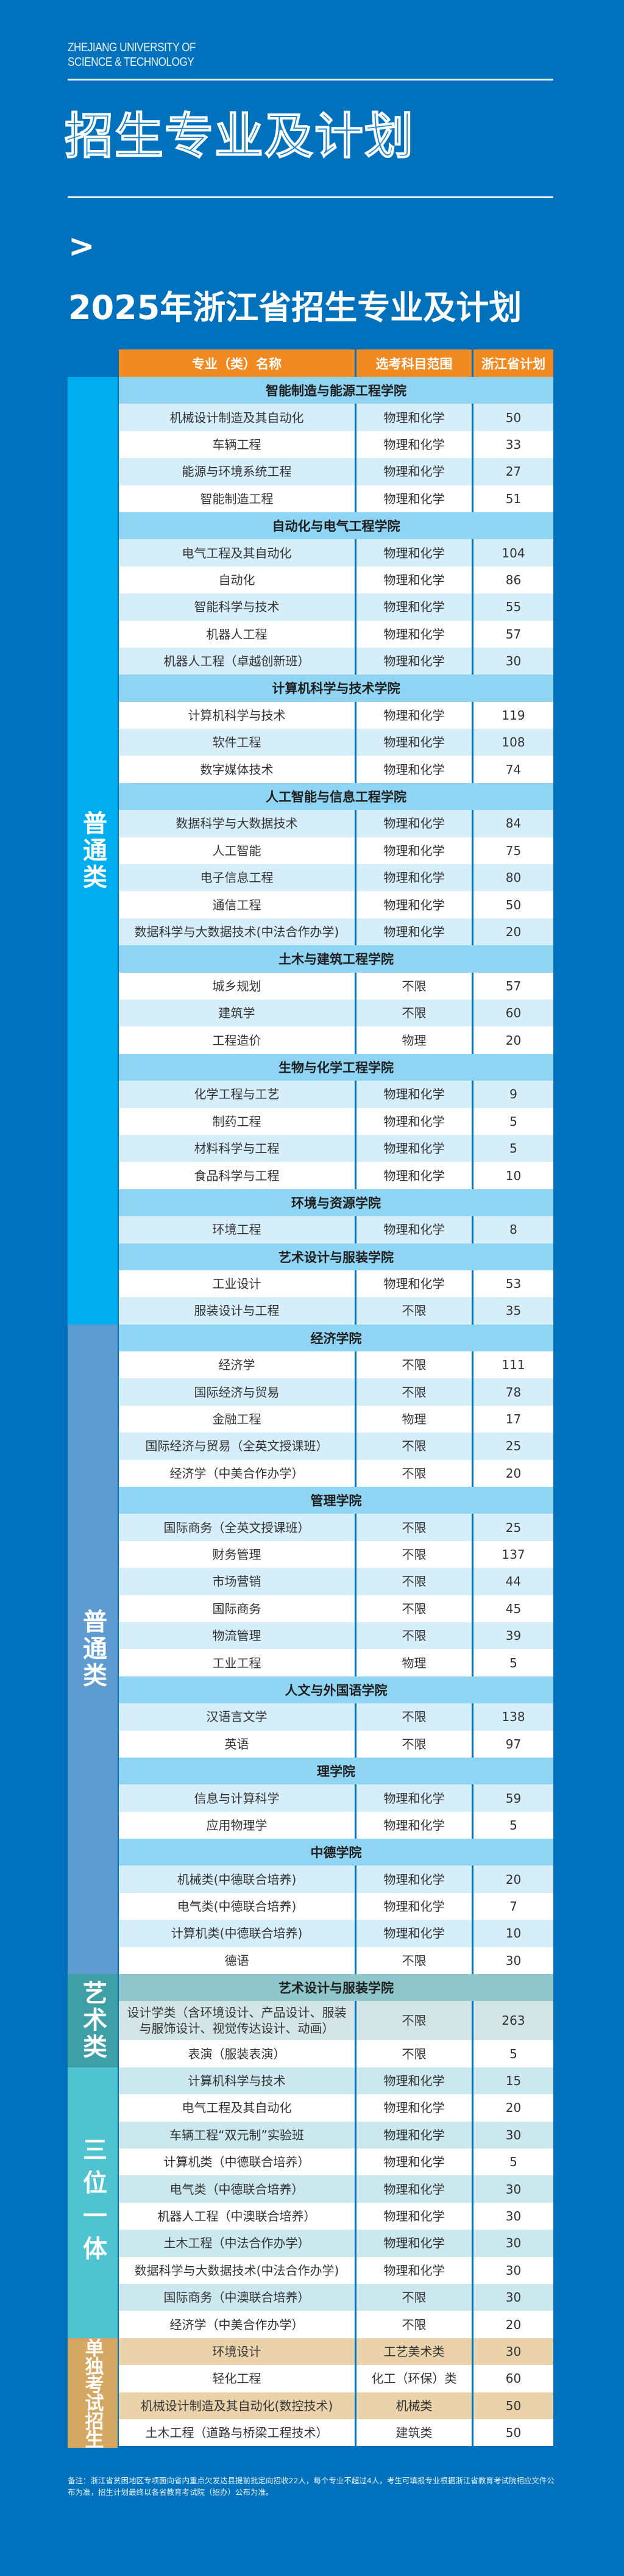 This screenshot has width=624, height=2576. I want to click on major-name-cell: 车辆工程, so click(237, 445).